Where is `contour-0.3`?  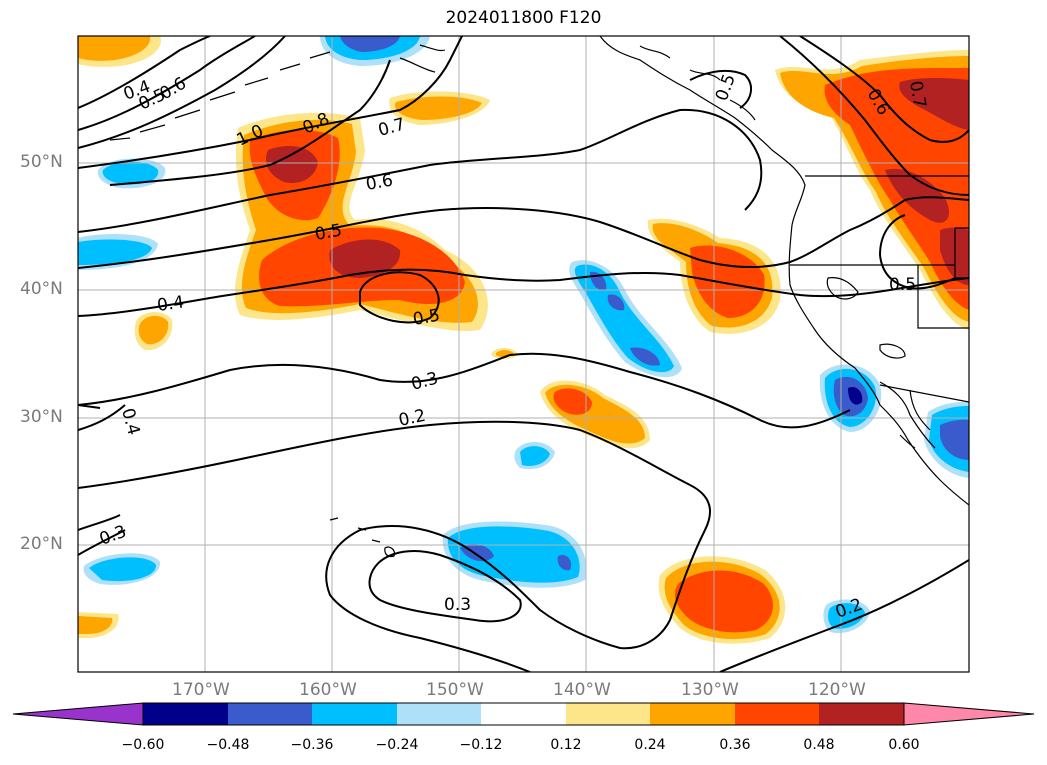
contour-0.3 is located at coordinates (464, 390).